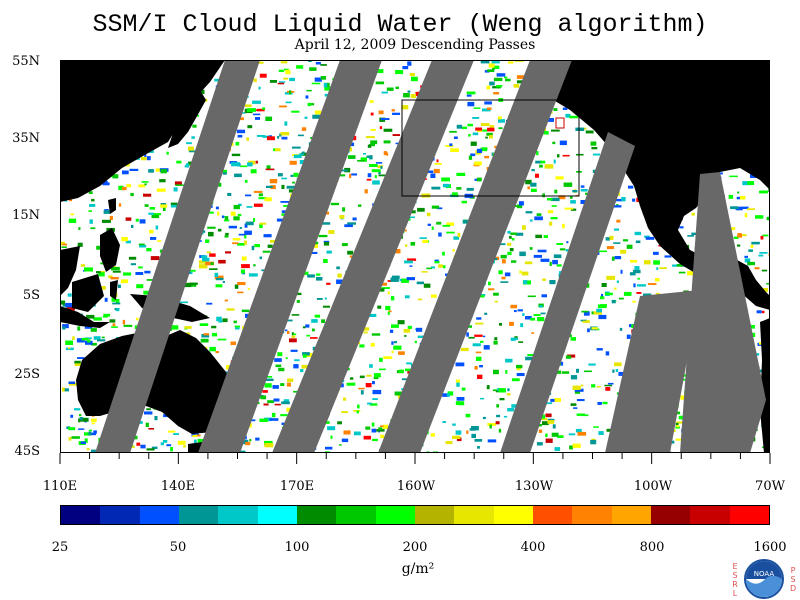 The width and height of the screenshot is (800, 600). I want to click on land-tasmania, so click(195, 447).